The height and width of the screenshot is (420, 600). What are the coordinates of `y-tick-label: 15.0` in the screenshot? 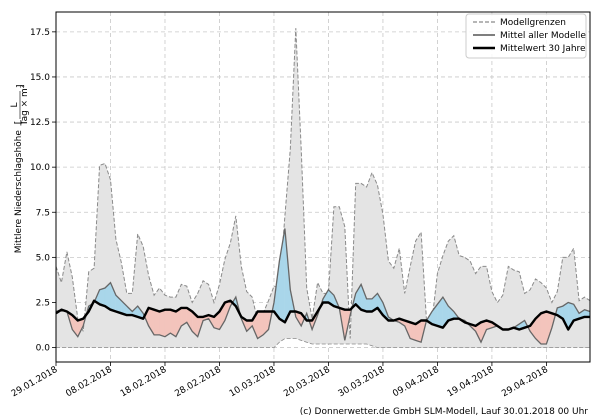 It's located at (40, 78).